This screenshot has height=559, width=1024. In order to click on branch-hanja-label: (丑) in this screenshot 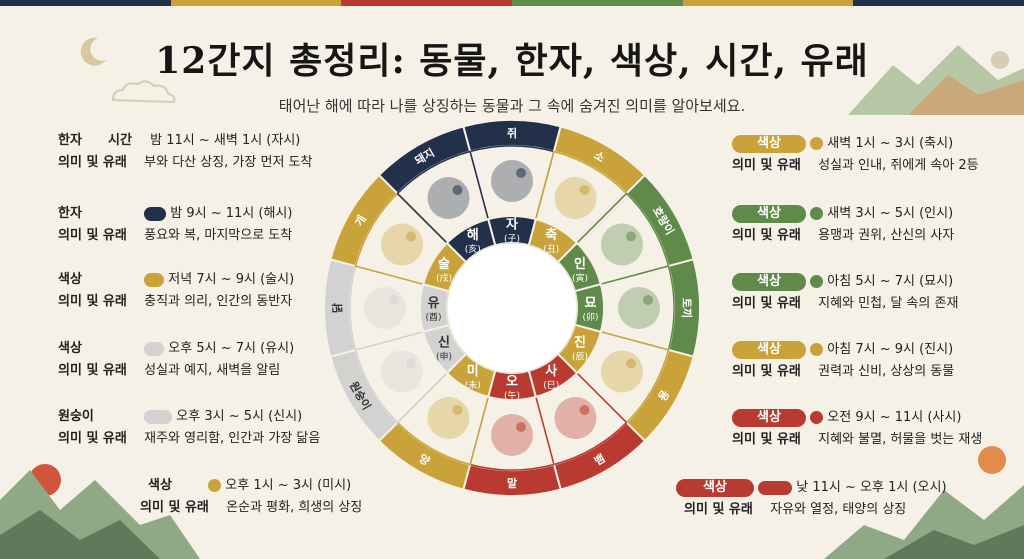, I will do `click(551, 249)`.